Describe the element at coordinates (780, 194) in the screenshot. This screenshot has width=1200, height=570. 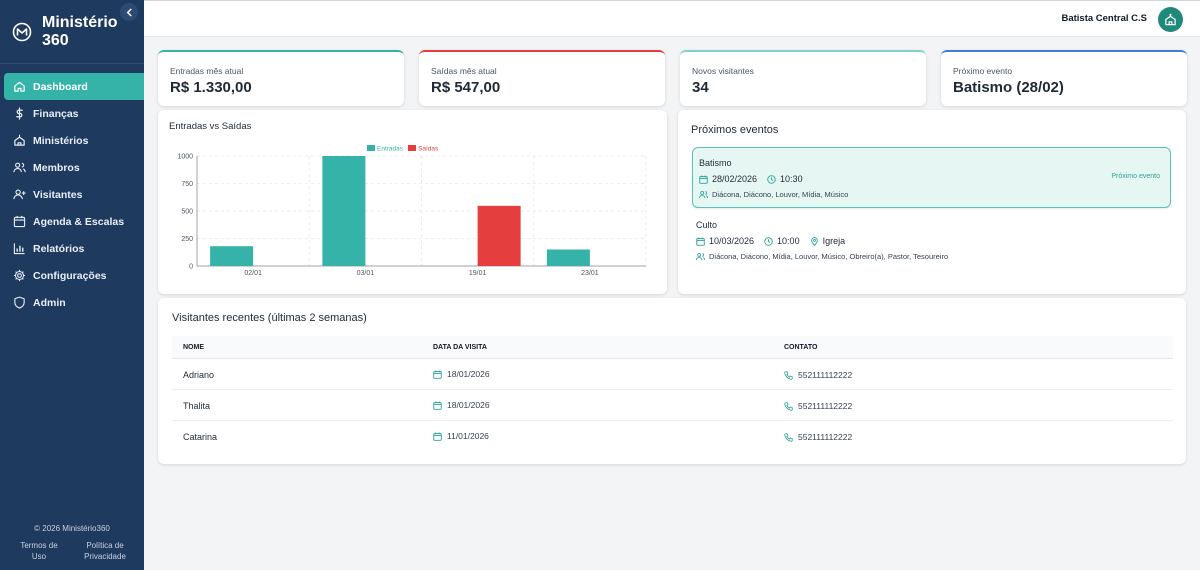
I see `event-people: Diácona, Diácono, Louvor, Mídia, Músico` at that location.